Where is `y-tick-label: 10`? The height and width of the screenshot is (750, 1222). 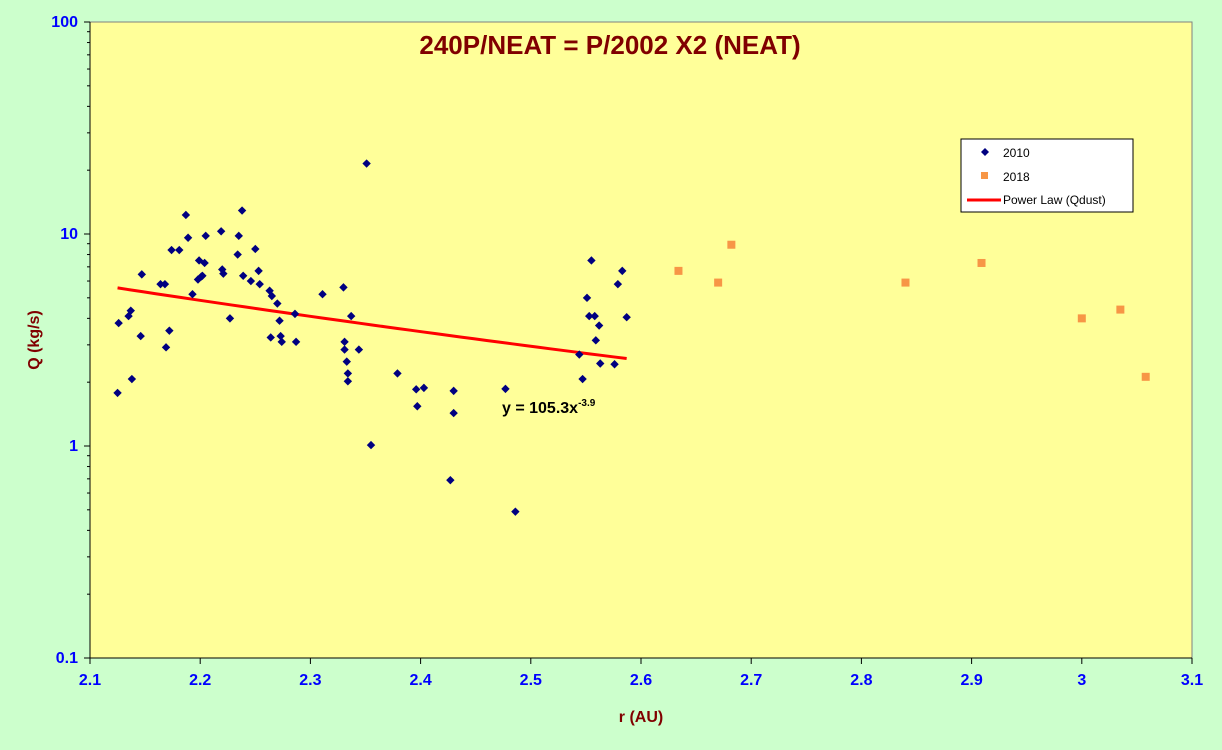
y-tick-label: 10 is located at coordinates (69, 234).